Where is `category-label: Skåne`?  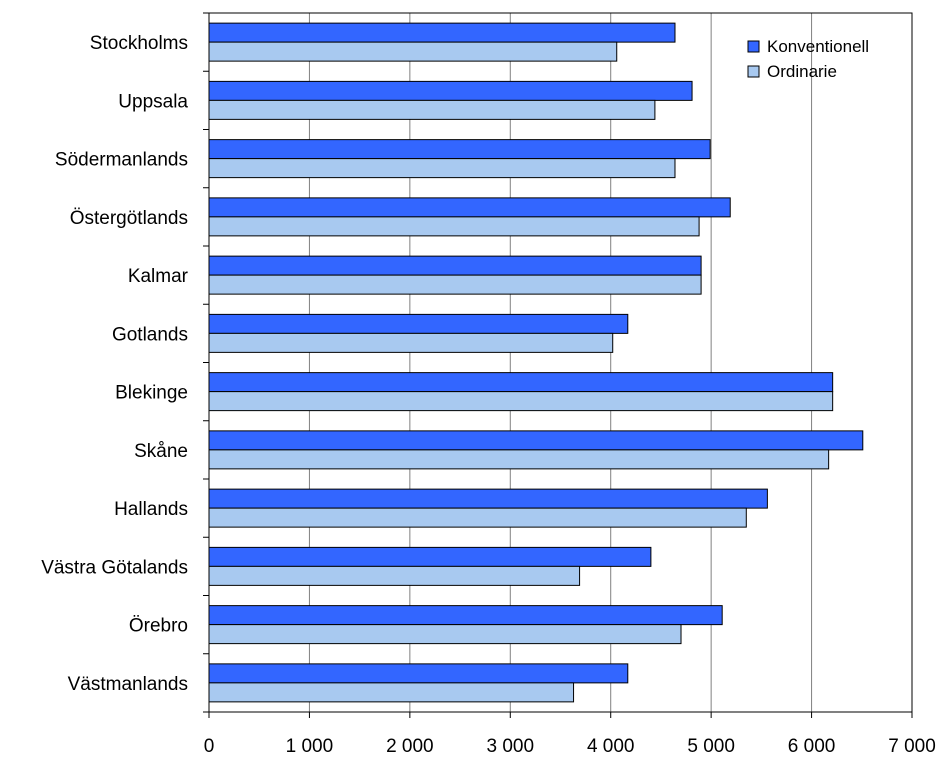 category-label: Skåne is located at coordinates (161, 451).